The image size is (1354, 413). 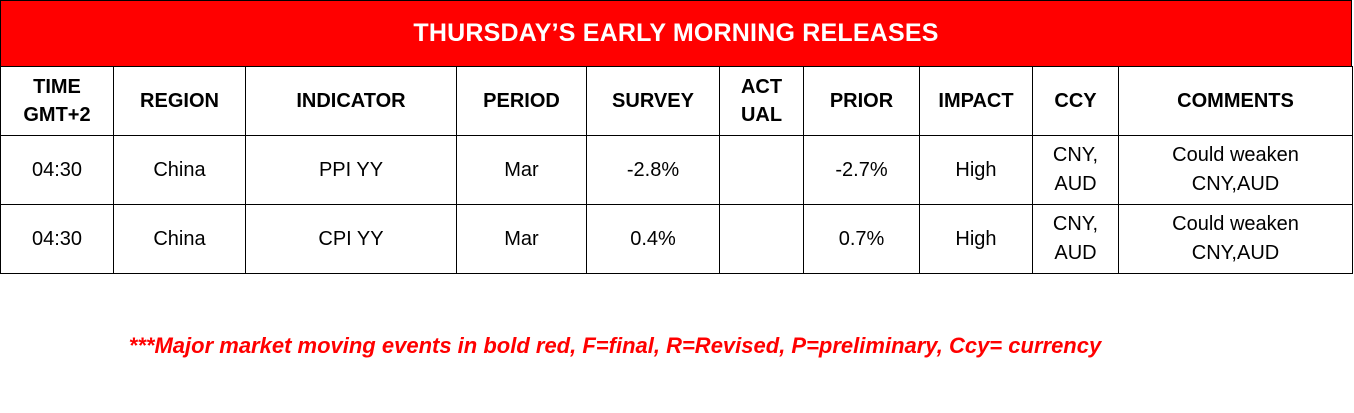 I want to click on header-actual-line2: UAL, so click(x=761, y=115).